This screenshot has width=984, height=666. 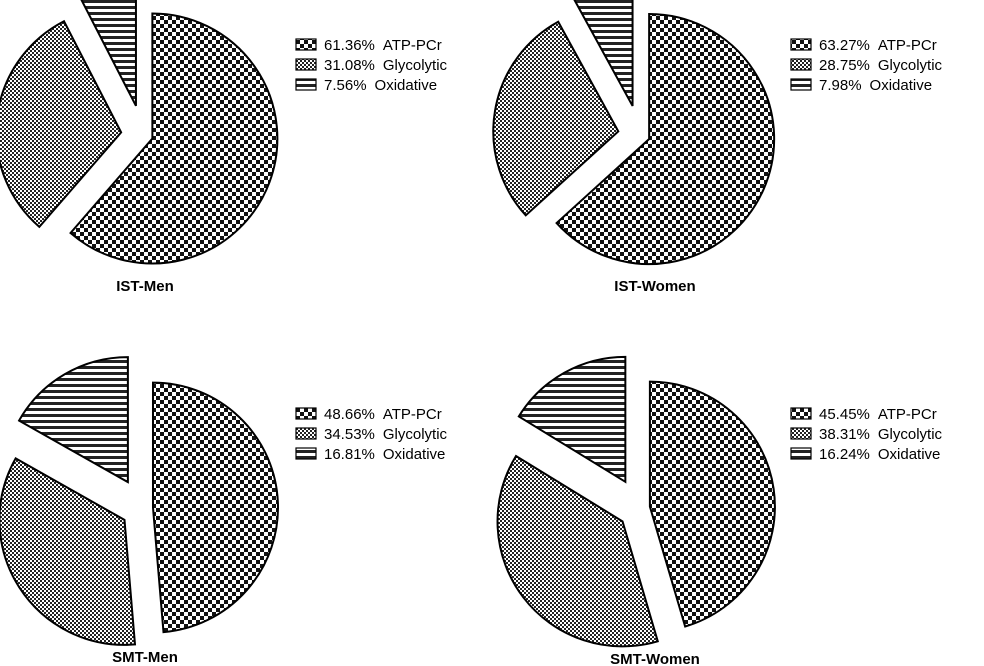 What do you see at coordinates (655, 658) in the screenshot?
I see `chart-title: SMT-Women` at bounding box center [655, 658].